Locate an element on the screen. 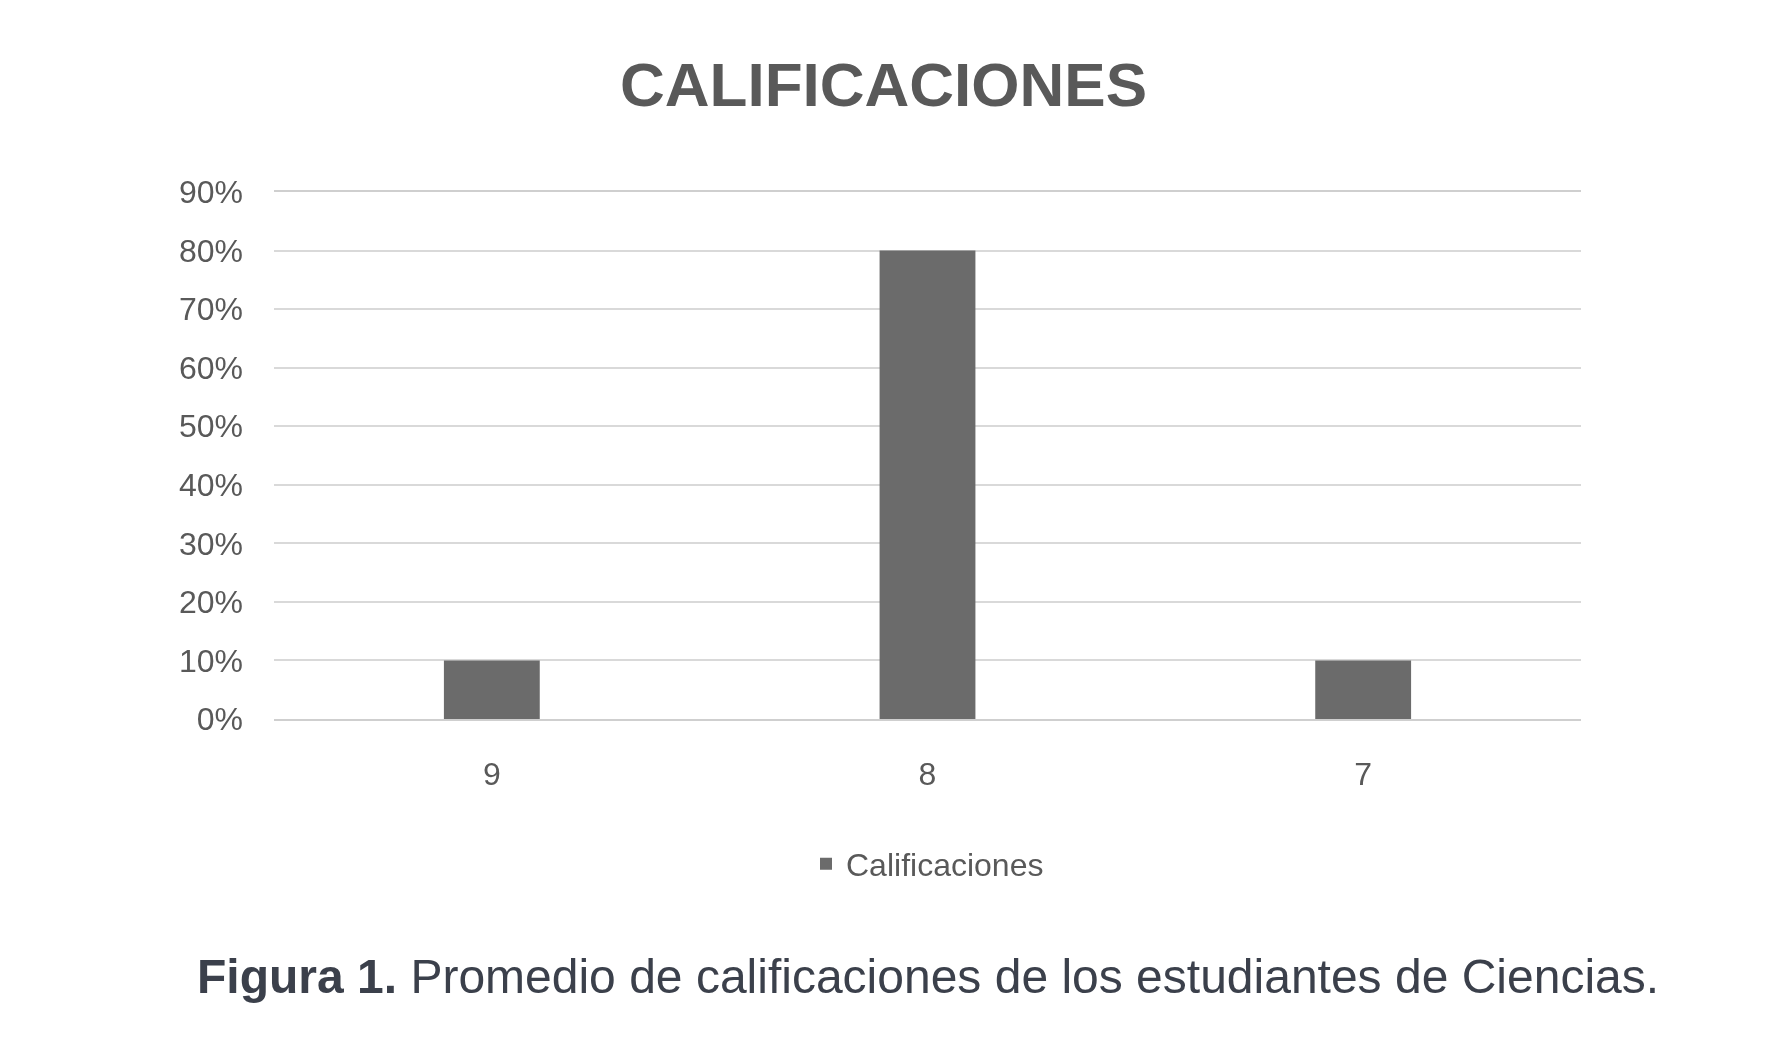 Image resolution: width=1767 pixels, height=1046 pixels. y-tick-label: 80% is located at coordinates (210, 250).